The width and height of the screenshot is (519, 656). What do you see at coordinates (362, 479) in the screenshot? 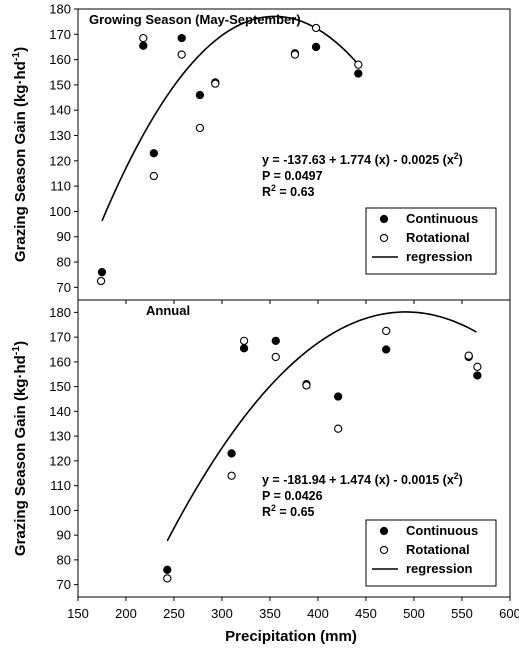
I see `regression-equation: y = -181.94 + 1.474 (x) - 0.0015 (x2)` at bounding box center [362, 479].